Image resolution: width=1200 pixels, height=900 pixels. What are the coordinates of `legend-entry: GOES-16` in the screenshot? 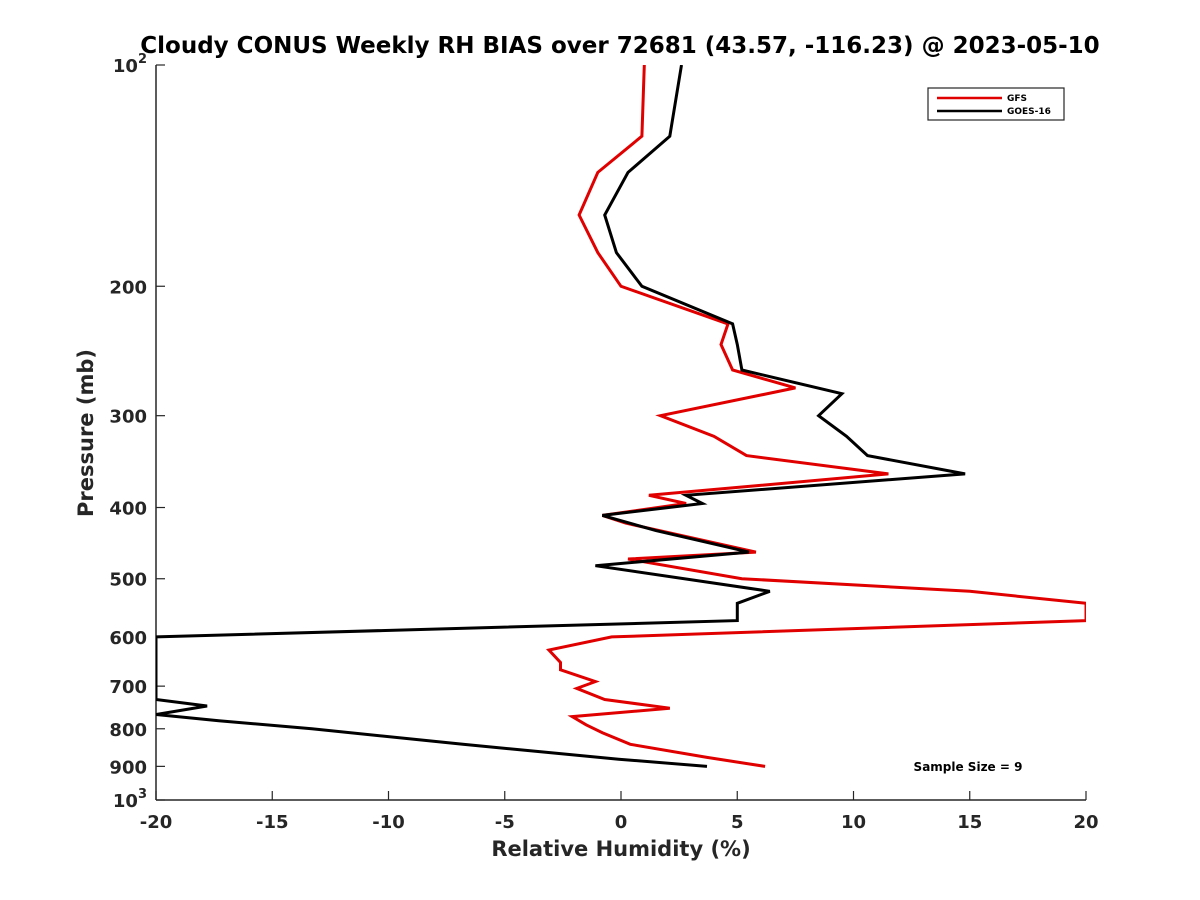 It's located at (1029, 112).